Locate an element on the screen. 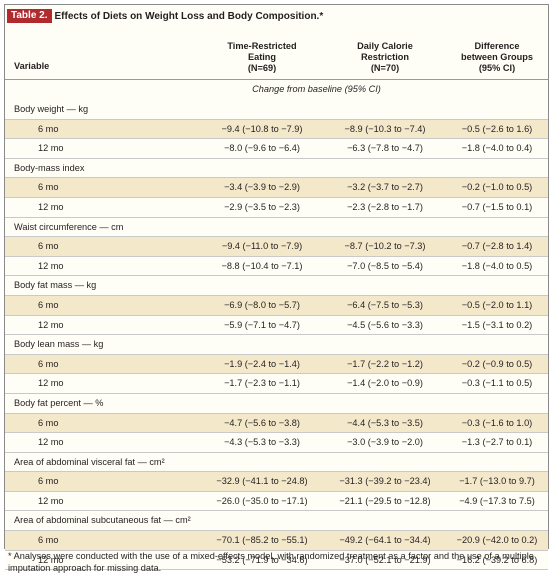  cell-calorie-restriction: −1.4 (−2.0 to −0.9) is located at coordinates (385, 383).